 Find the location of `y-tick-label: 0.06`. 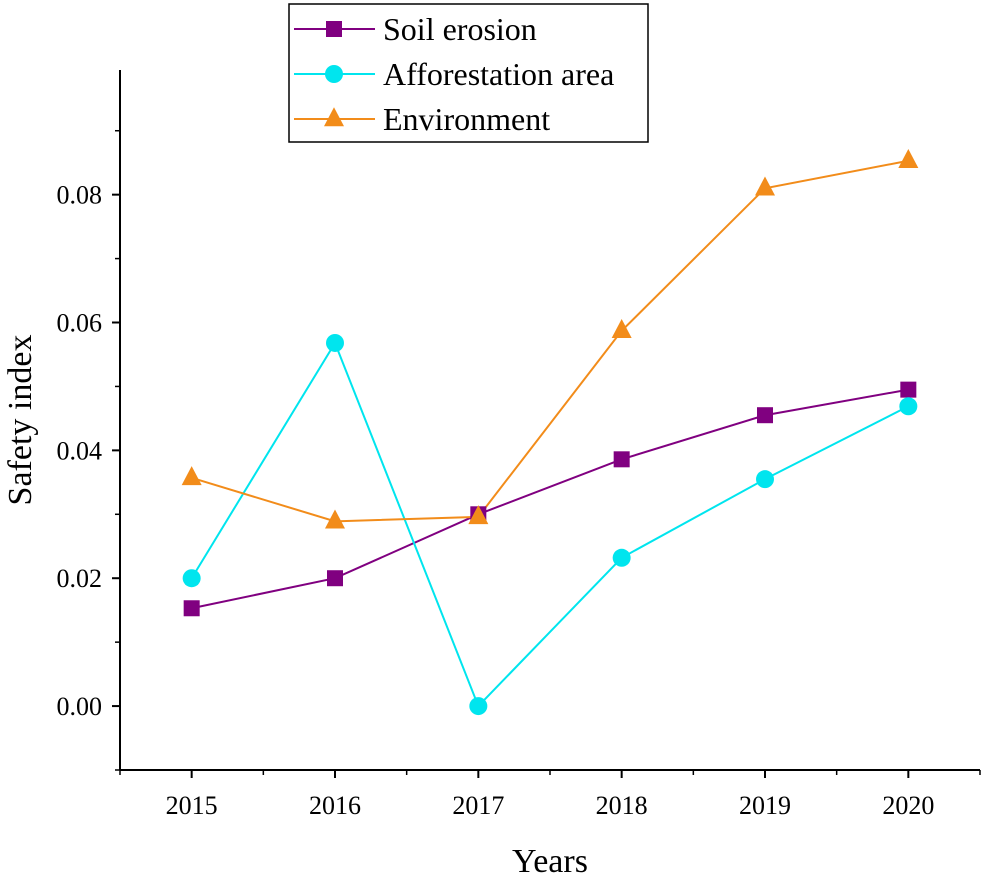

y-tick-label: 0.06 is located at coordinates (80, 323).